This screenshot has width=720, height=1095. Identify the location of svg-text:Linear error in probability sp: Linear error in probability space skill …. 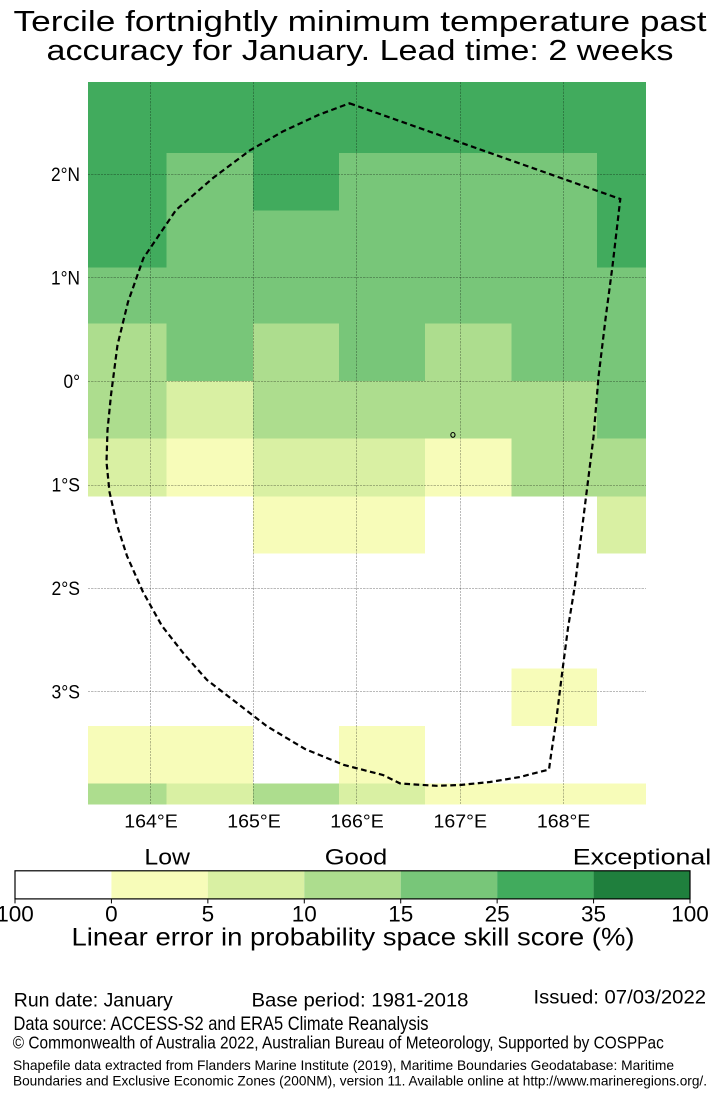
(353, 938).